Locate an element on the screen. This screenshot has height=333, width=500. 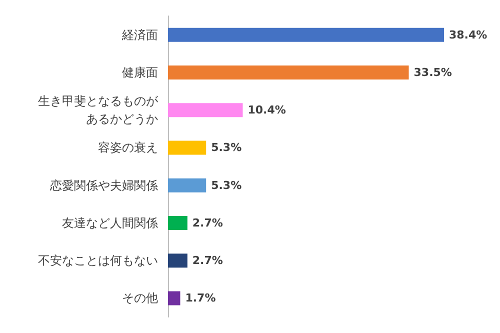
y-tick-label: 健康面 is located at coordinates (140, 72).